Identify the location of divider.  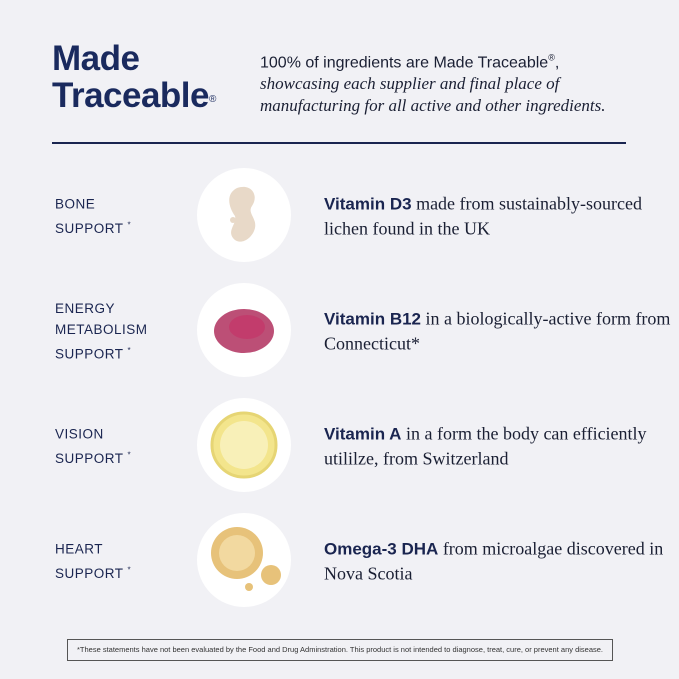
(339, 143).